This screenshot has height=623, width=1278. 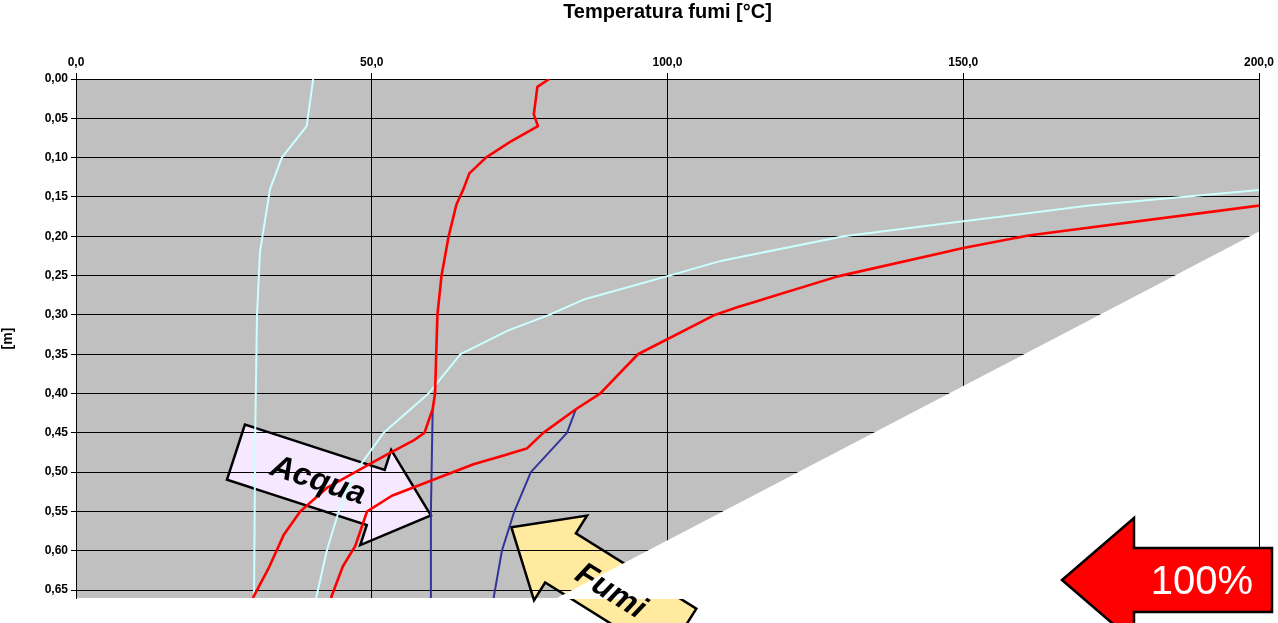 I want to click on y-tick-label: 0,40, so click(x=56, y=392).